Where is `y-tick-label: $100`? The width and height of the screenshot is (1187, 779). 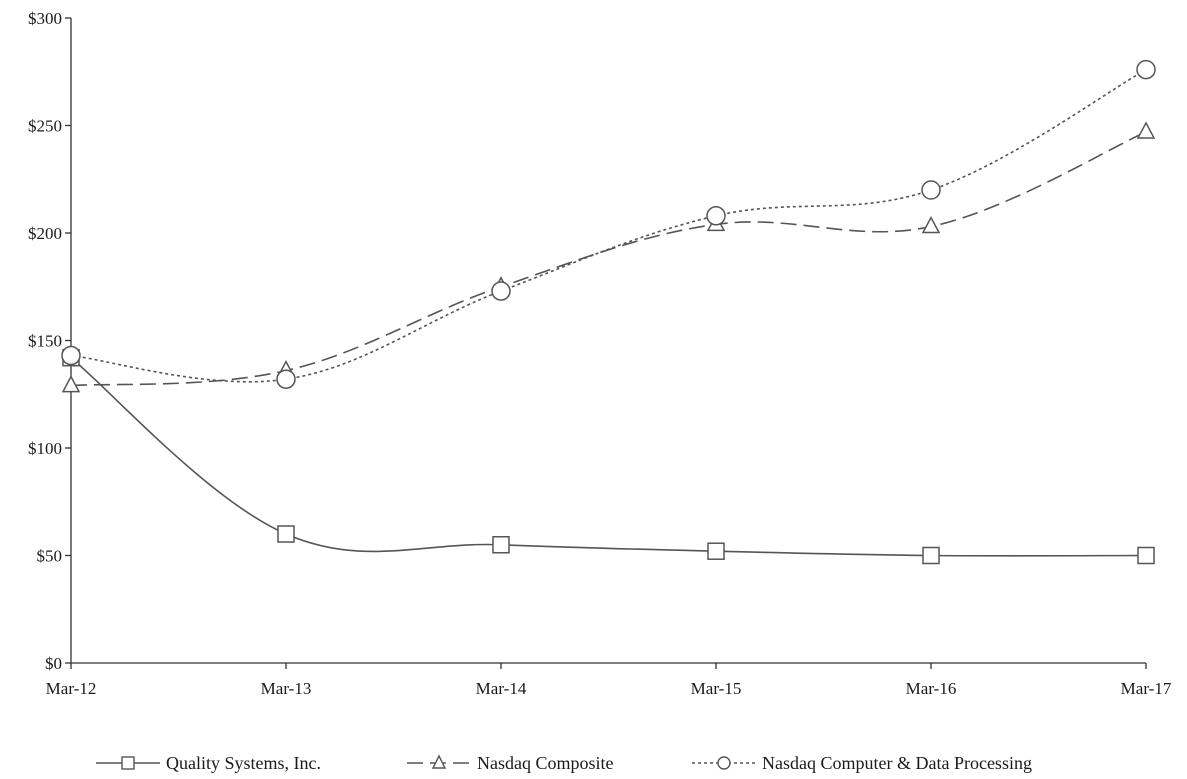 y-tick-label: $100 is located at coordinates (45, 448).